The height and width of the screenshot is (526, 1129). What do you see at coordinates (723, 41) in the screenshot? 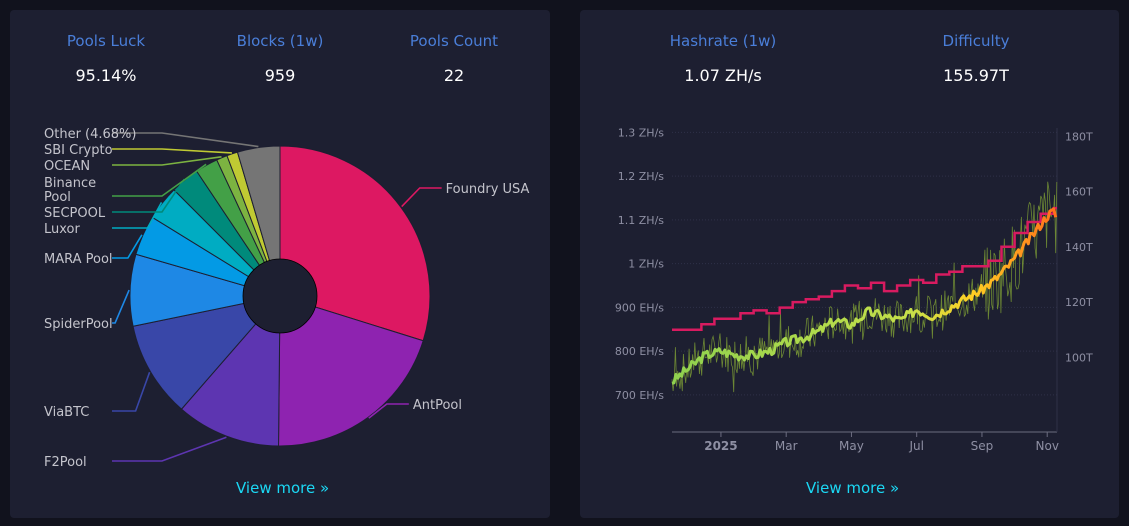
I see `stat-label: Hashrate (1w)` at bounding box center [723, 41].